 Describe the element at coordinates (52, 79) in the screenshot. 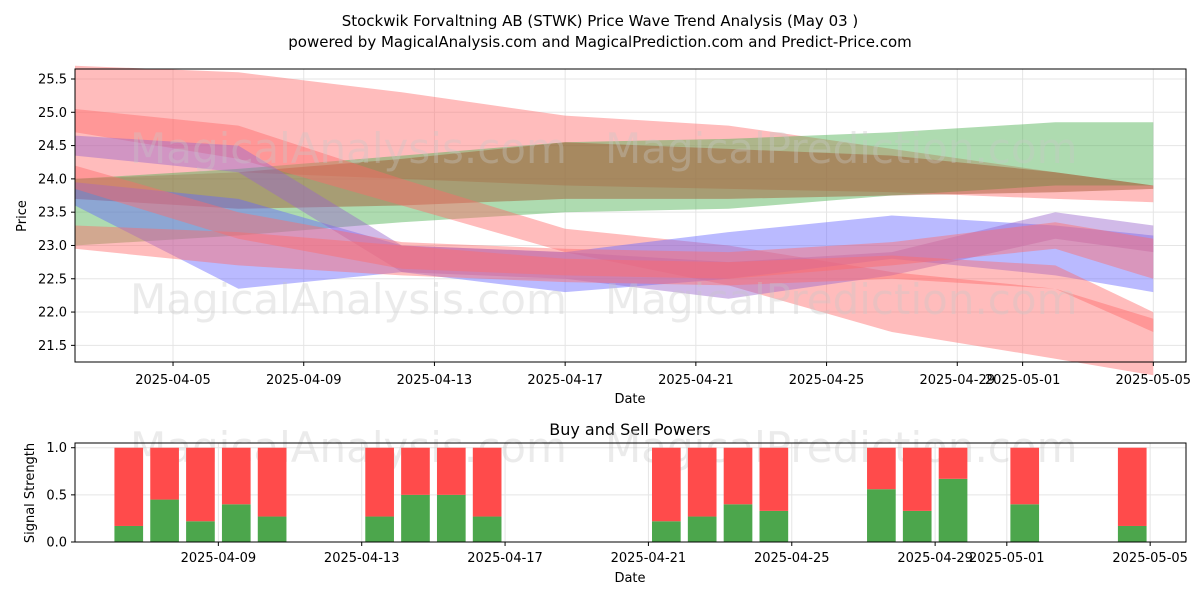

I see `y-tick-label: 25.5` at that location.